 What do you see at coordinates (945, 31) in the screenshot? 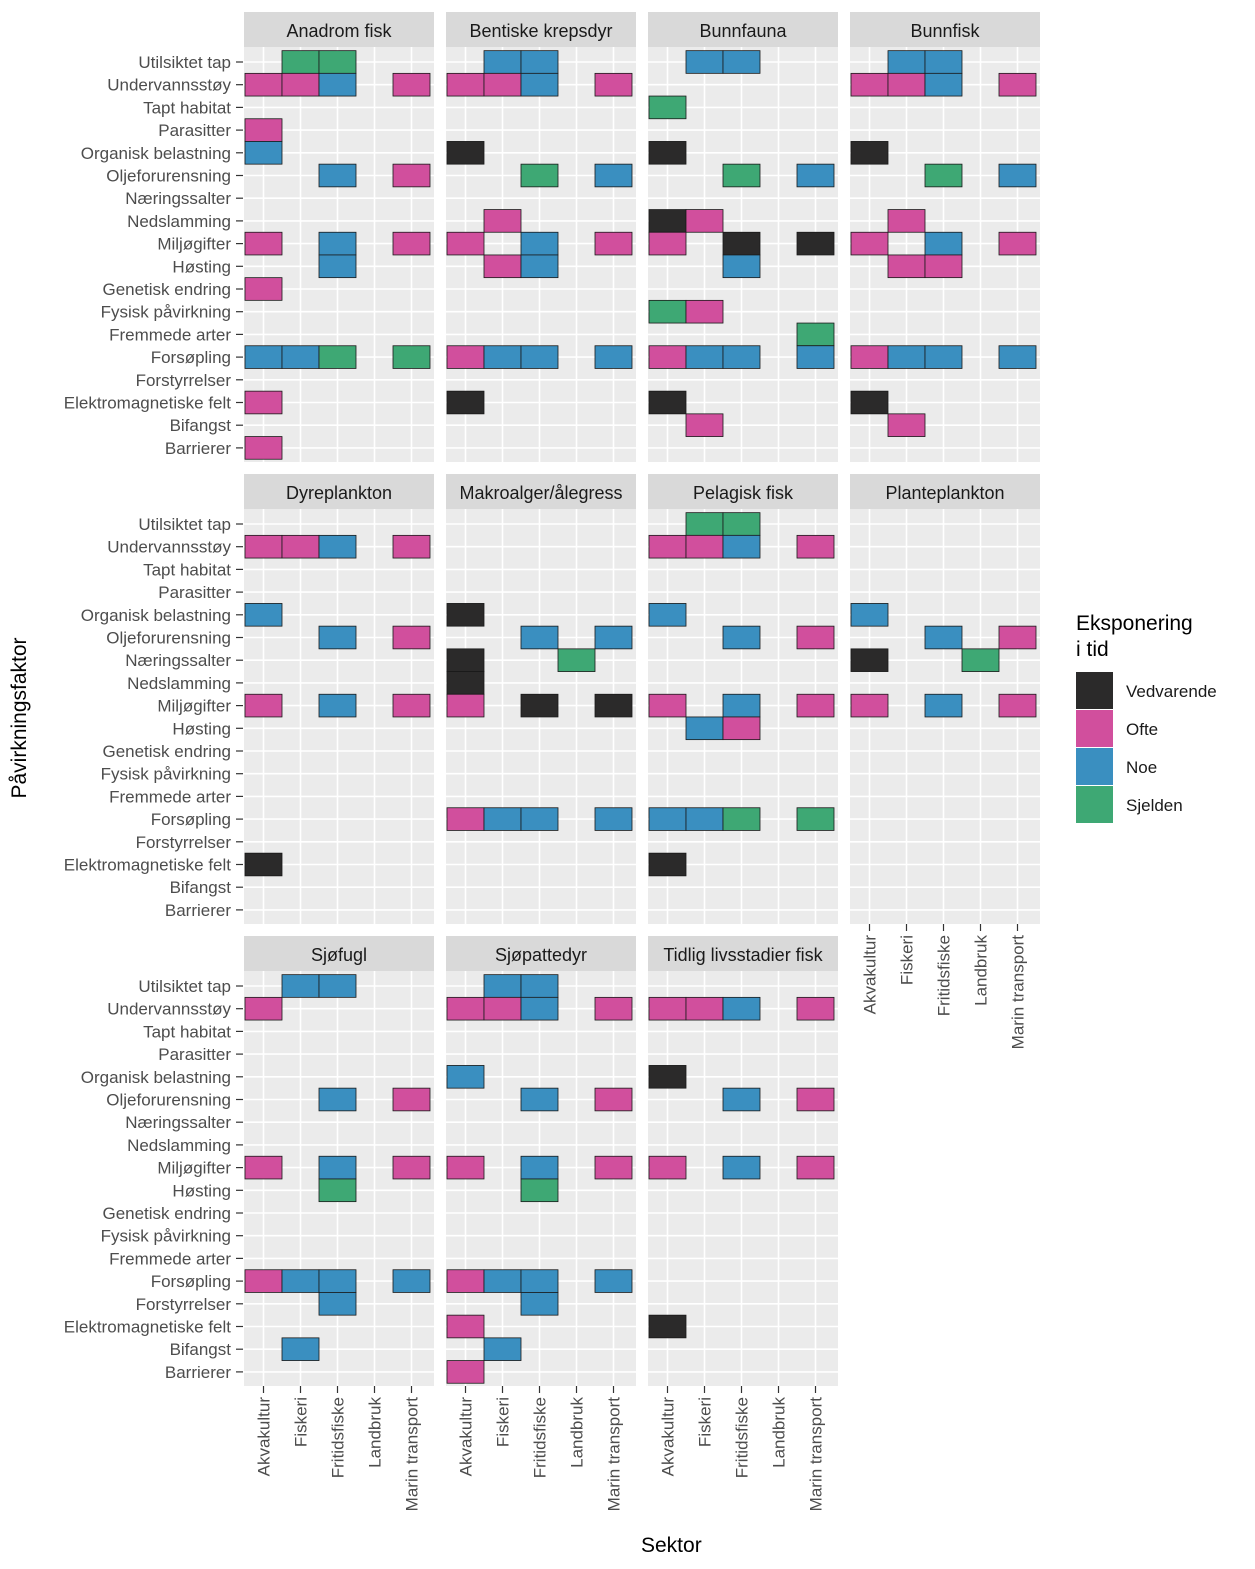
I see `panel-title: Bunnfisk` at bounding box center [945, 31].